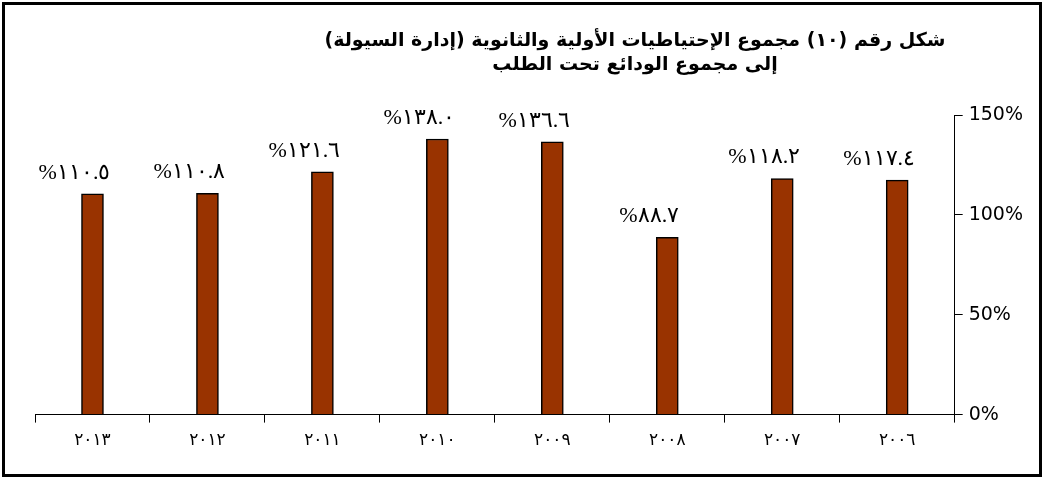 The width and height of the screenshot is (1046, 481). I want to click on x-tick-label: ٢٠٠٩, so click(552, 439).